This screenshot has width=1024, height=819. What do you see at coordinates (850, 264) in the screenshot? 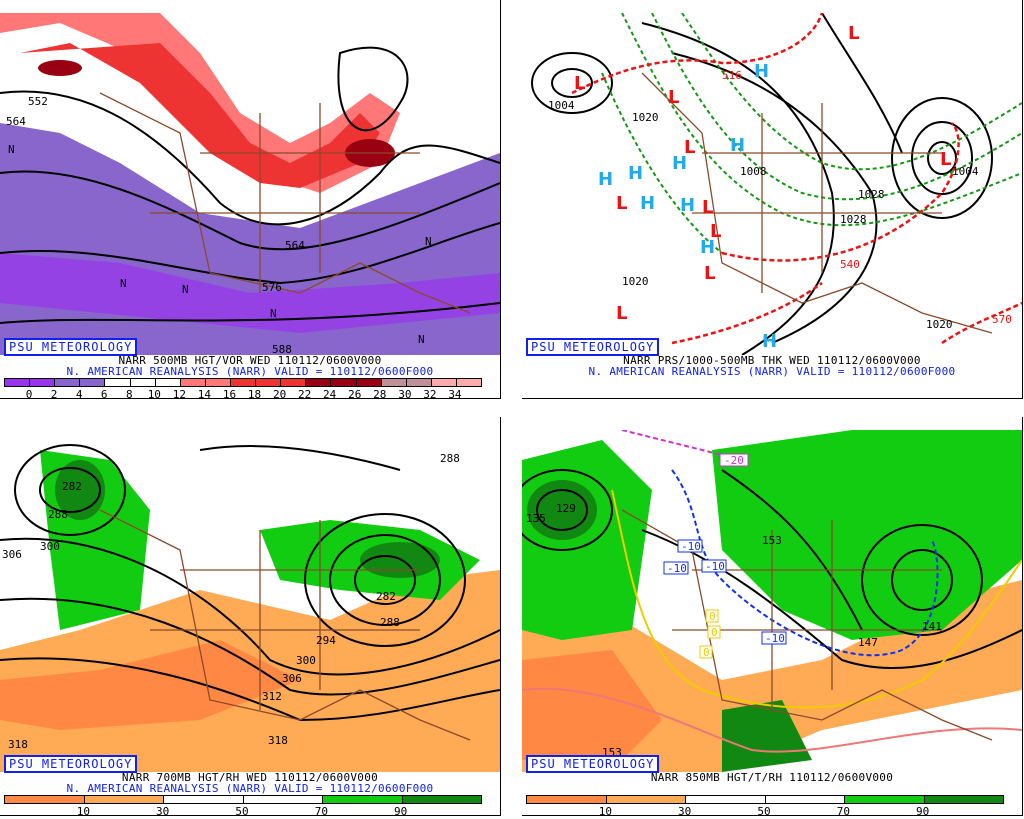
I see `thickness-label: 540` at bounding box center [850, 264].